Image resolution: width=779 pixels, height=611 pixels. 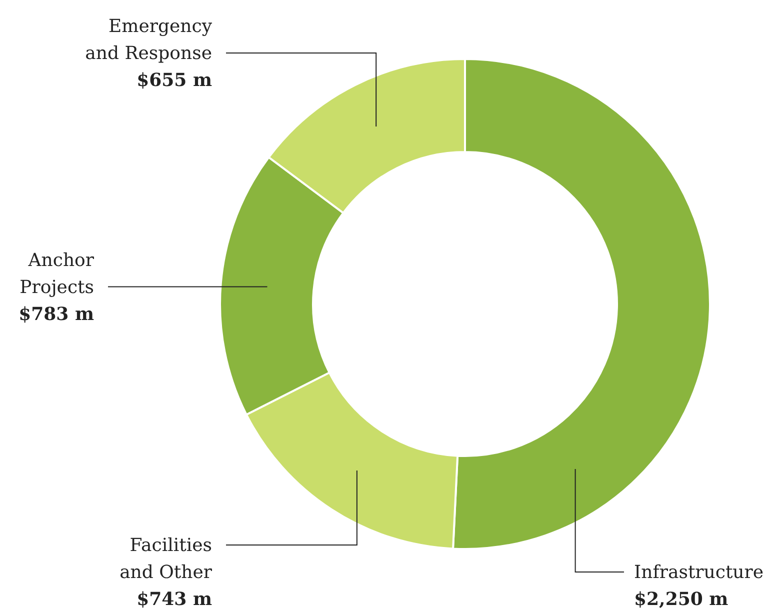 What do you see at coordinates (699, 572) in the screenshot?
I see `slice-label: Infrastructure` at bounding box center [699, 572].